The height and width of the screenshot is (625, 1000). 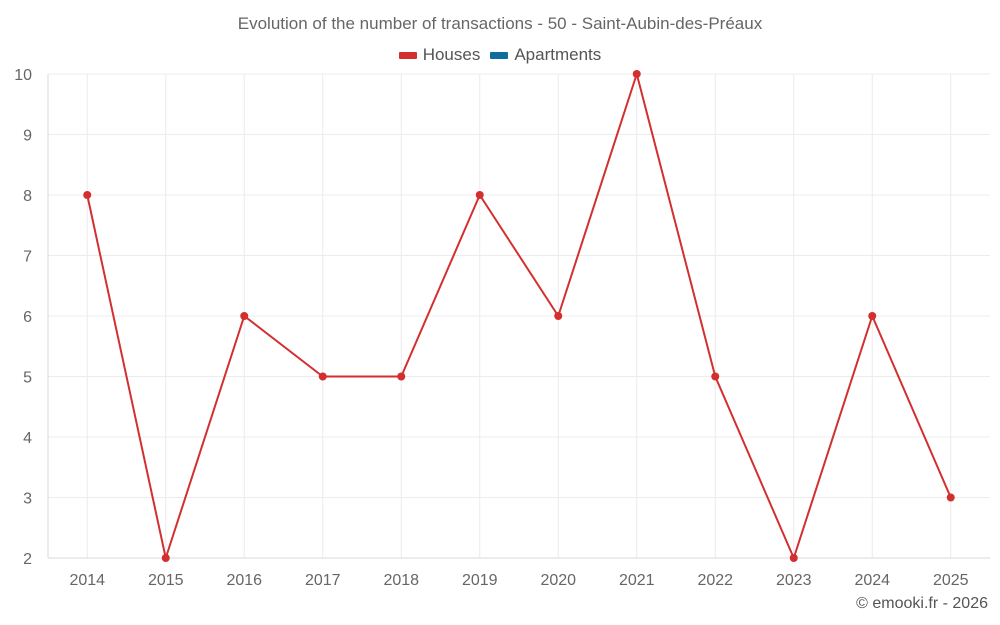 What do you see at coordinates (244, 580) in the screenshot?
I see `x-tick-label: 2016` at bounding box center [244, 580].